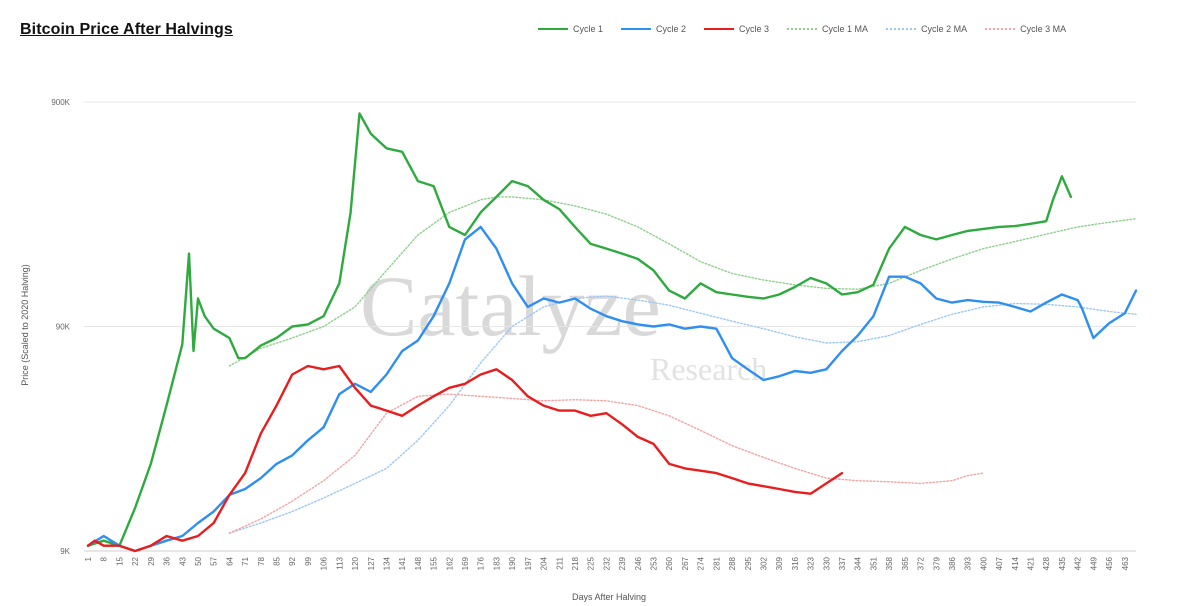 This screenshot has height=606, width=1178. Describe the element at coordinates (748, 563) in the screenshot. I see `x-tick-label: 295` at that location.